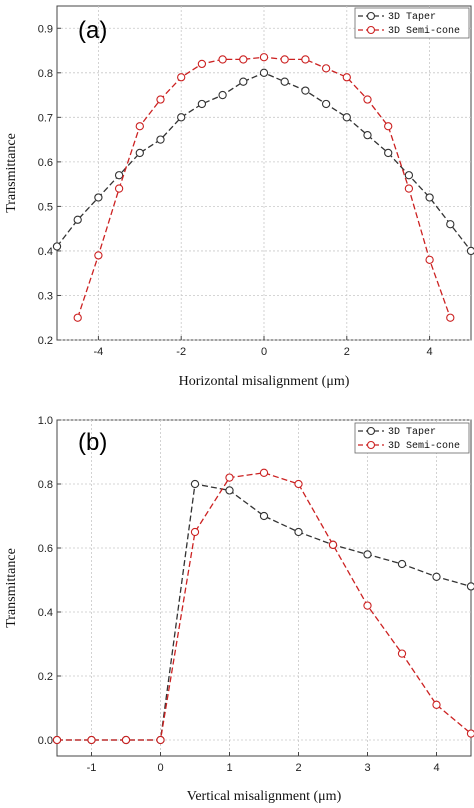 The height and width of the screenshot is (808, 474). What do you see at coordinates (45, 741) in the screenshot?
I see `y-tick-label: 0.0` at bounding box center [45, 741].